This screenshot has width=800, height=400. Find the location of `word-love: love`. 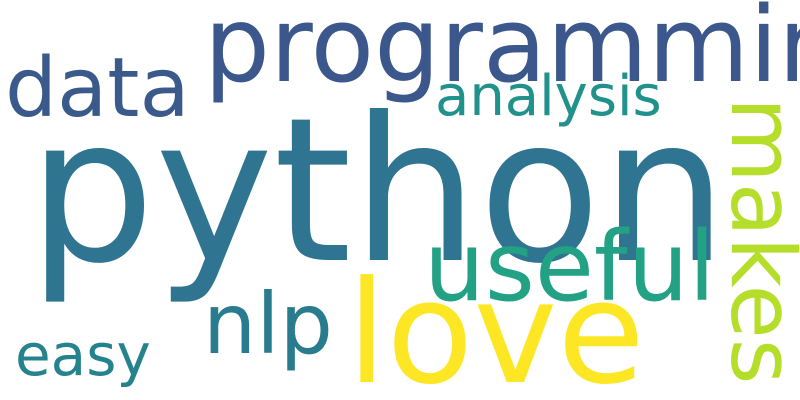

word-love: love is located at coordinates (496, 325).